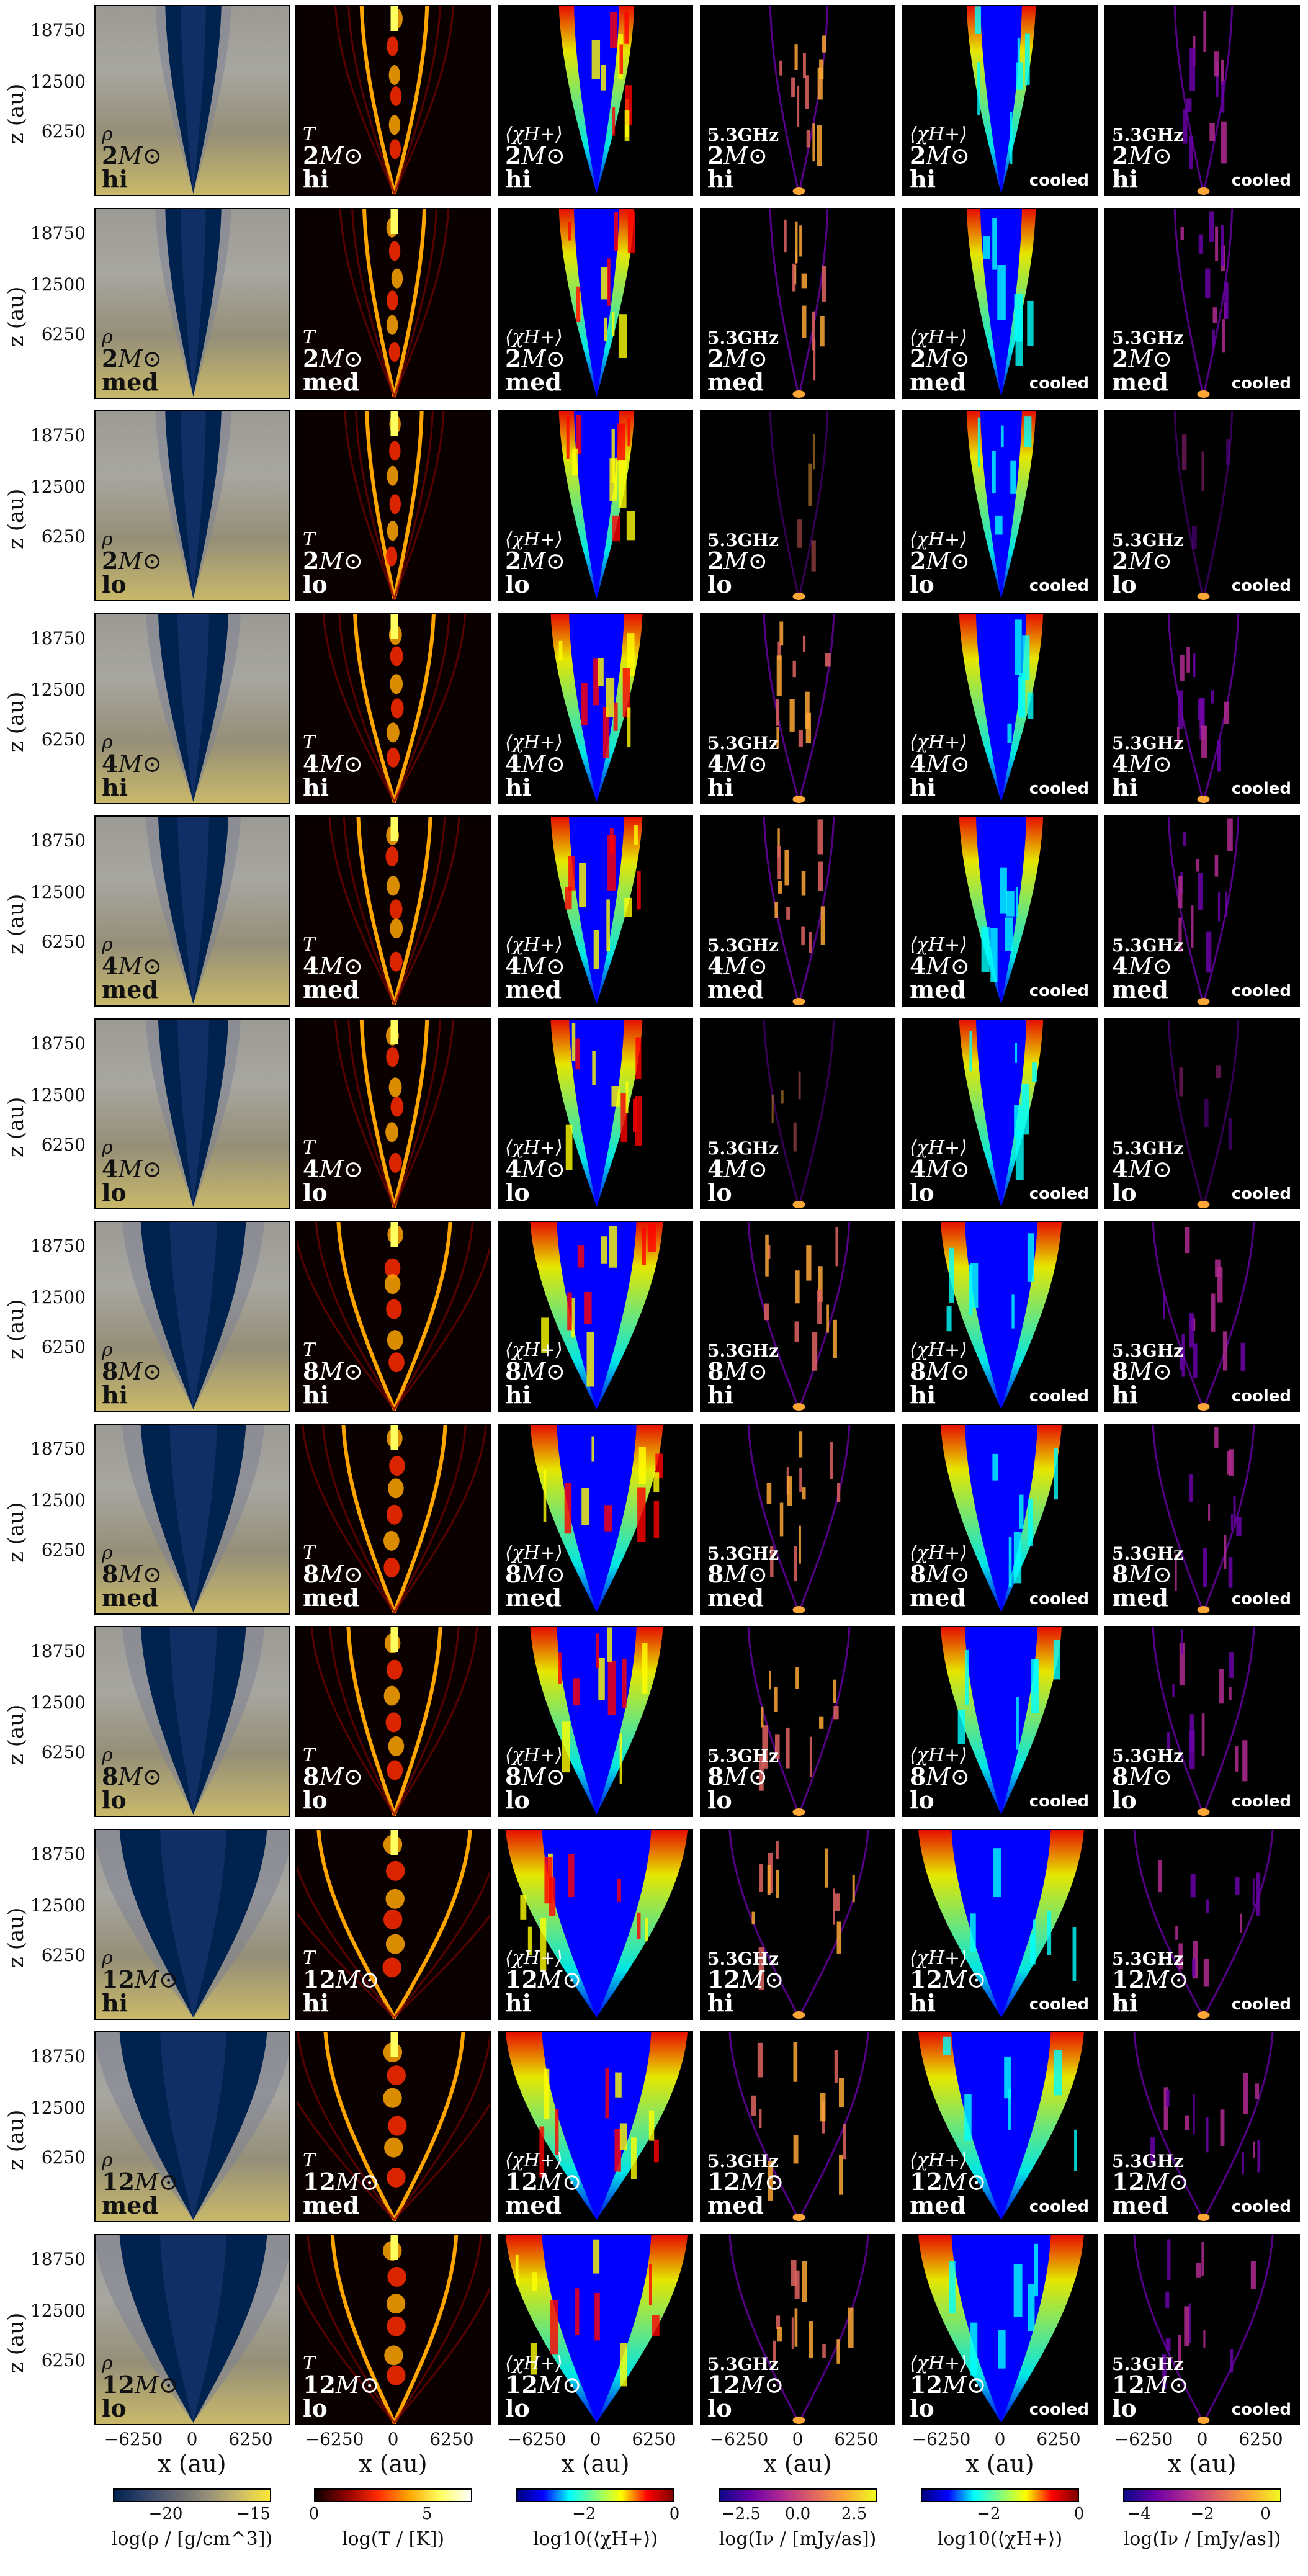 Image resolution: width=1308 pixels, height=2576 pixels. I want to click on panel-image-chi_cooled, so click(999, 2126).